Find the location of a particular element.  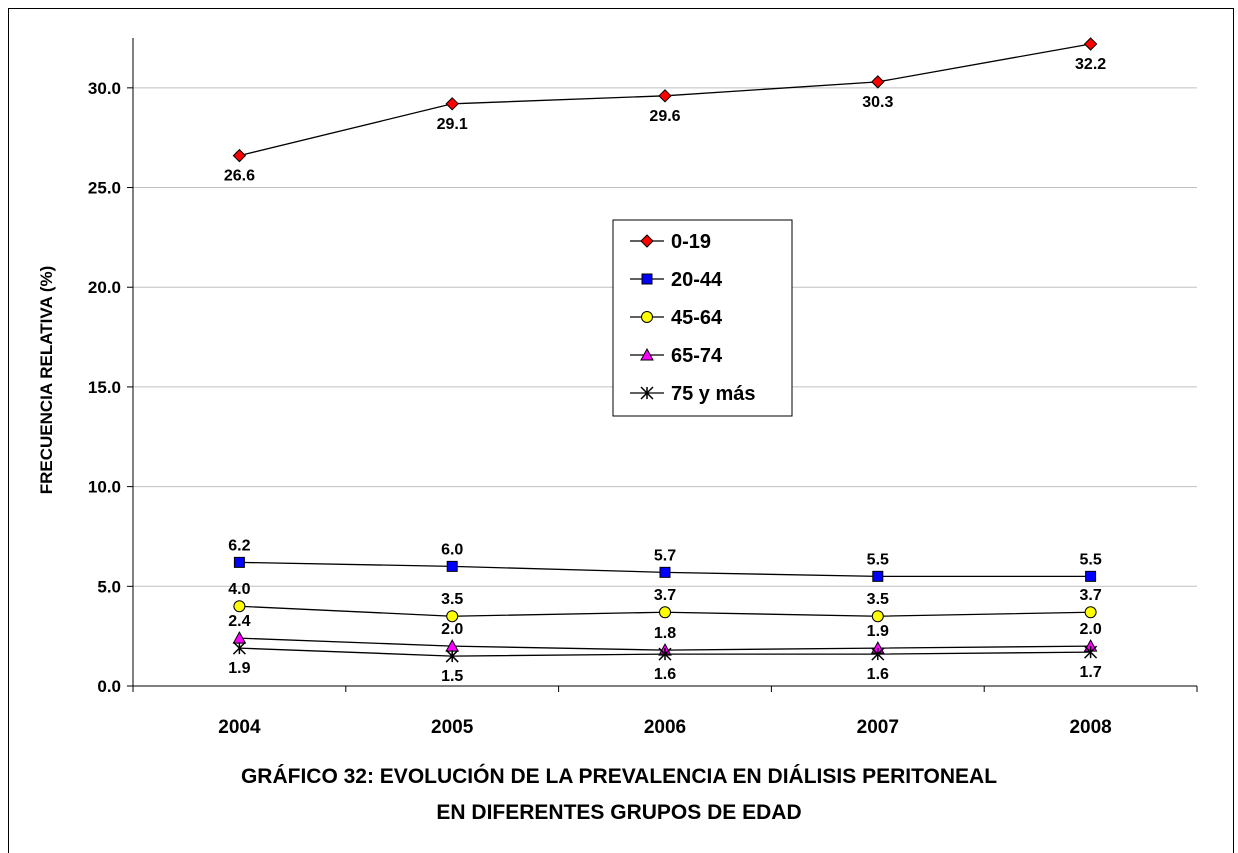

legend-label: 20-44 is located at coordinates (697, 280).